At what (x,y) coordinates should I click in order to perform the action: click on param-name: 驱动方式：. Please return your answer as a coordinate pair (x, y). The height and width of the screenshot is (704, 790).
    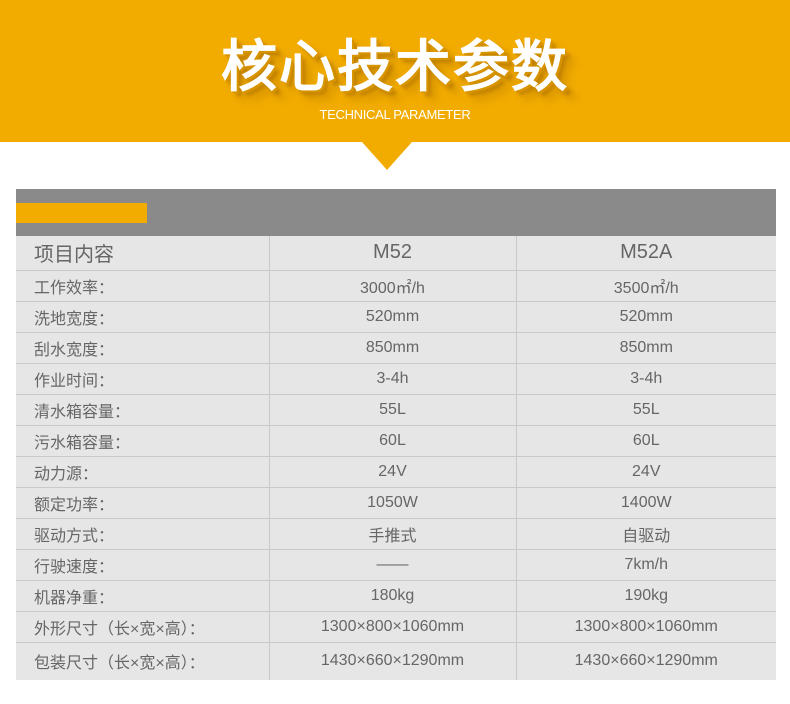
    Looking at the image, I should click on (142, 534).